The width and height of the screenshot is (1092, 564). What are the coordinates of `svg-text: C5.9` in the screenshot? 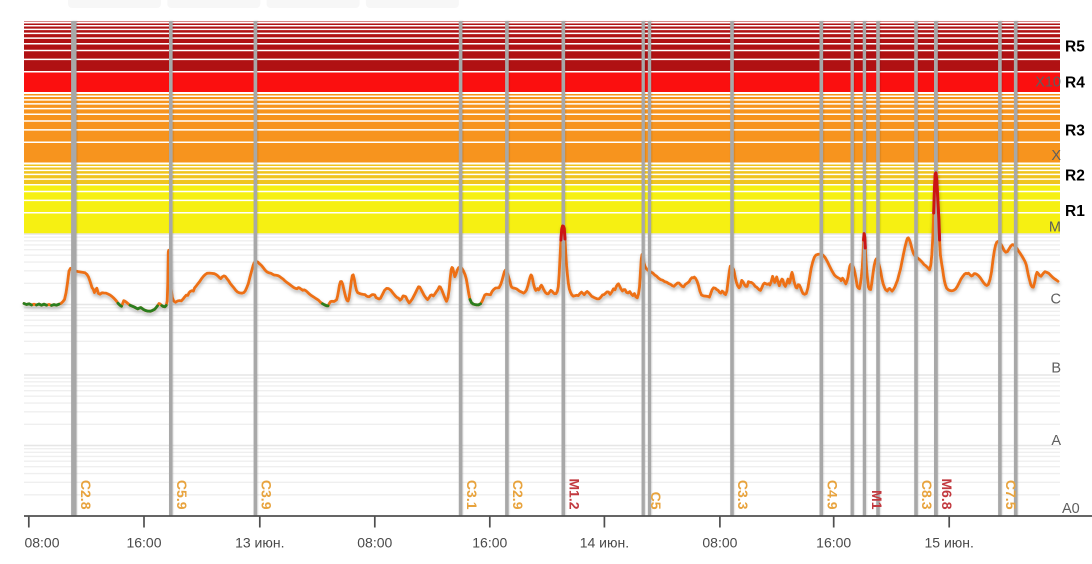 It's located at (182, 495).